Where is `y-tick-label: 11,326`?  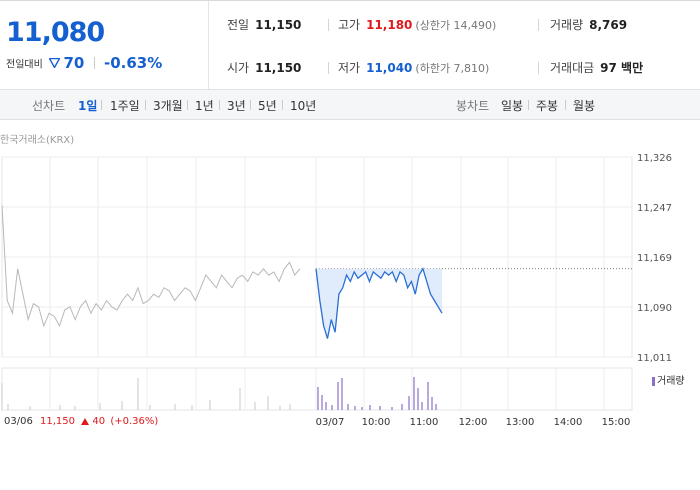
y-tick-label: 11,326 is located at coordinates (654, 158).